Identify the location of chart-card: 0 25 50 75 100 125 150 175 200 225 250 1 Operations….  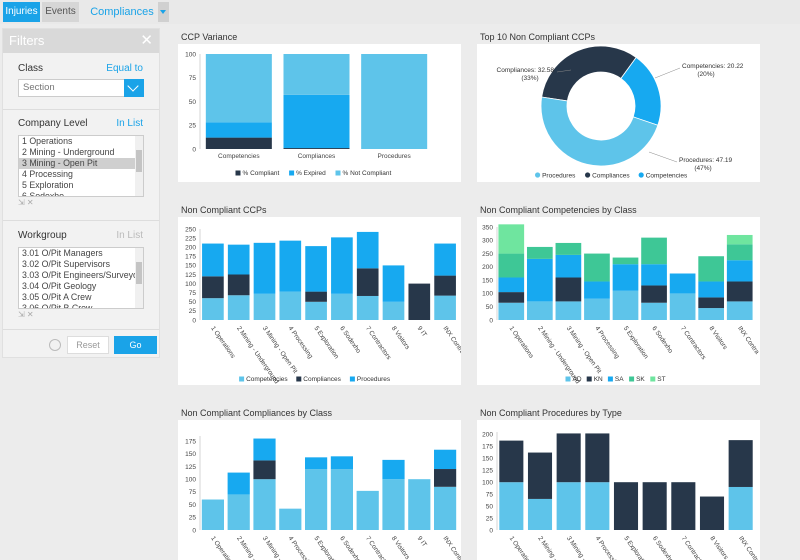
(319, 301).